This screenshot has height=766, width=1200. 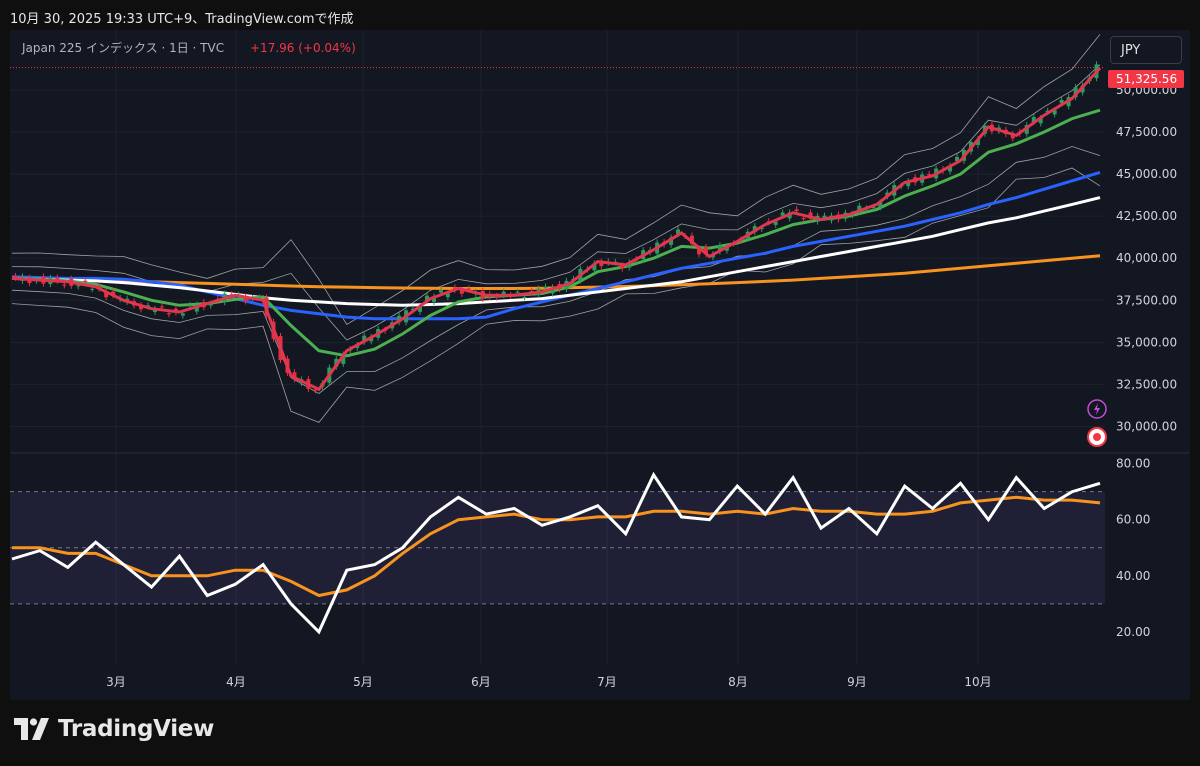 I want to click on time-axis-tick-0: 3月, so click(x=116, y=682).